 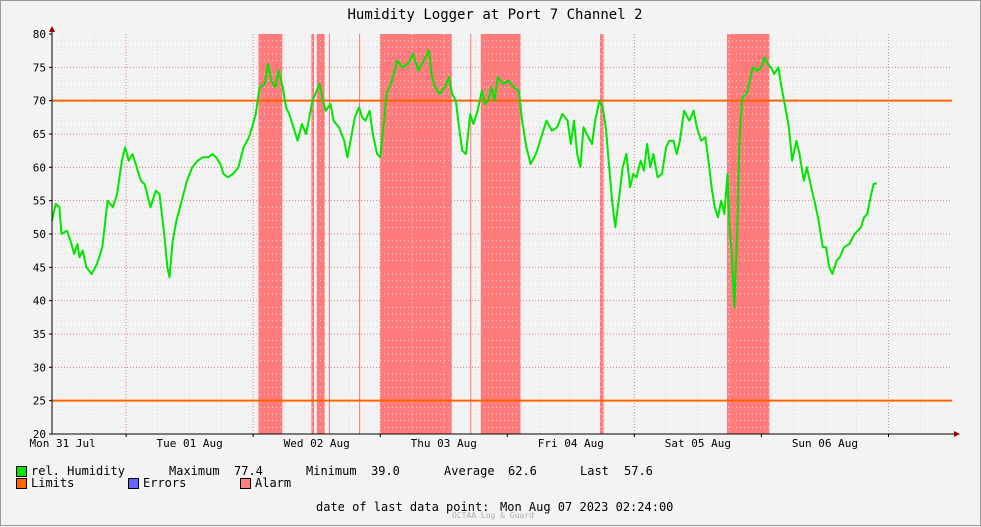 I want to click on y-tick-label: 35, so click(x=39, y=334).